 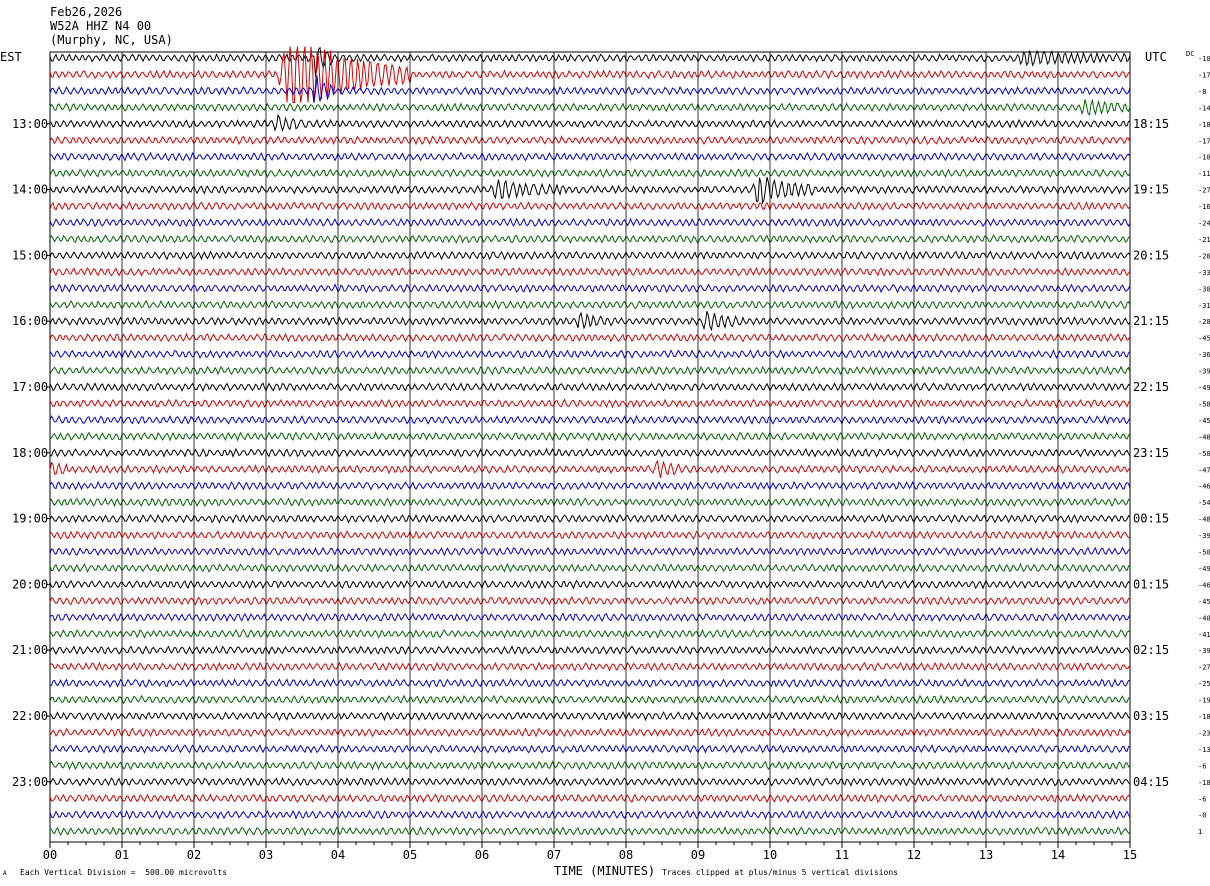 What do you see at coordinates (1204, 470) in the screenshot?
I see `dc-offset-label: -47` at bounding box center [1204, 470].